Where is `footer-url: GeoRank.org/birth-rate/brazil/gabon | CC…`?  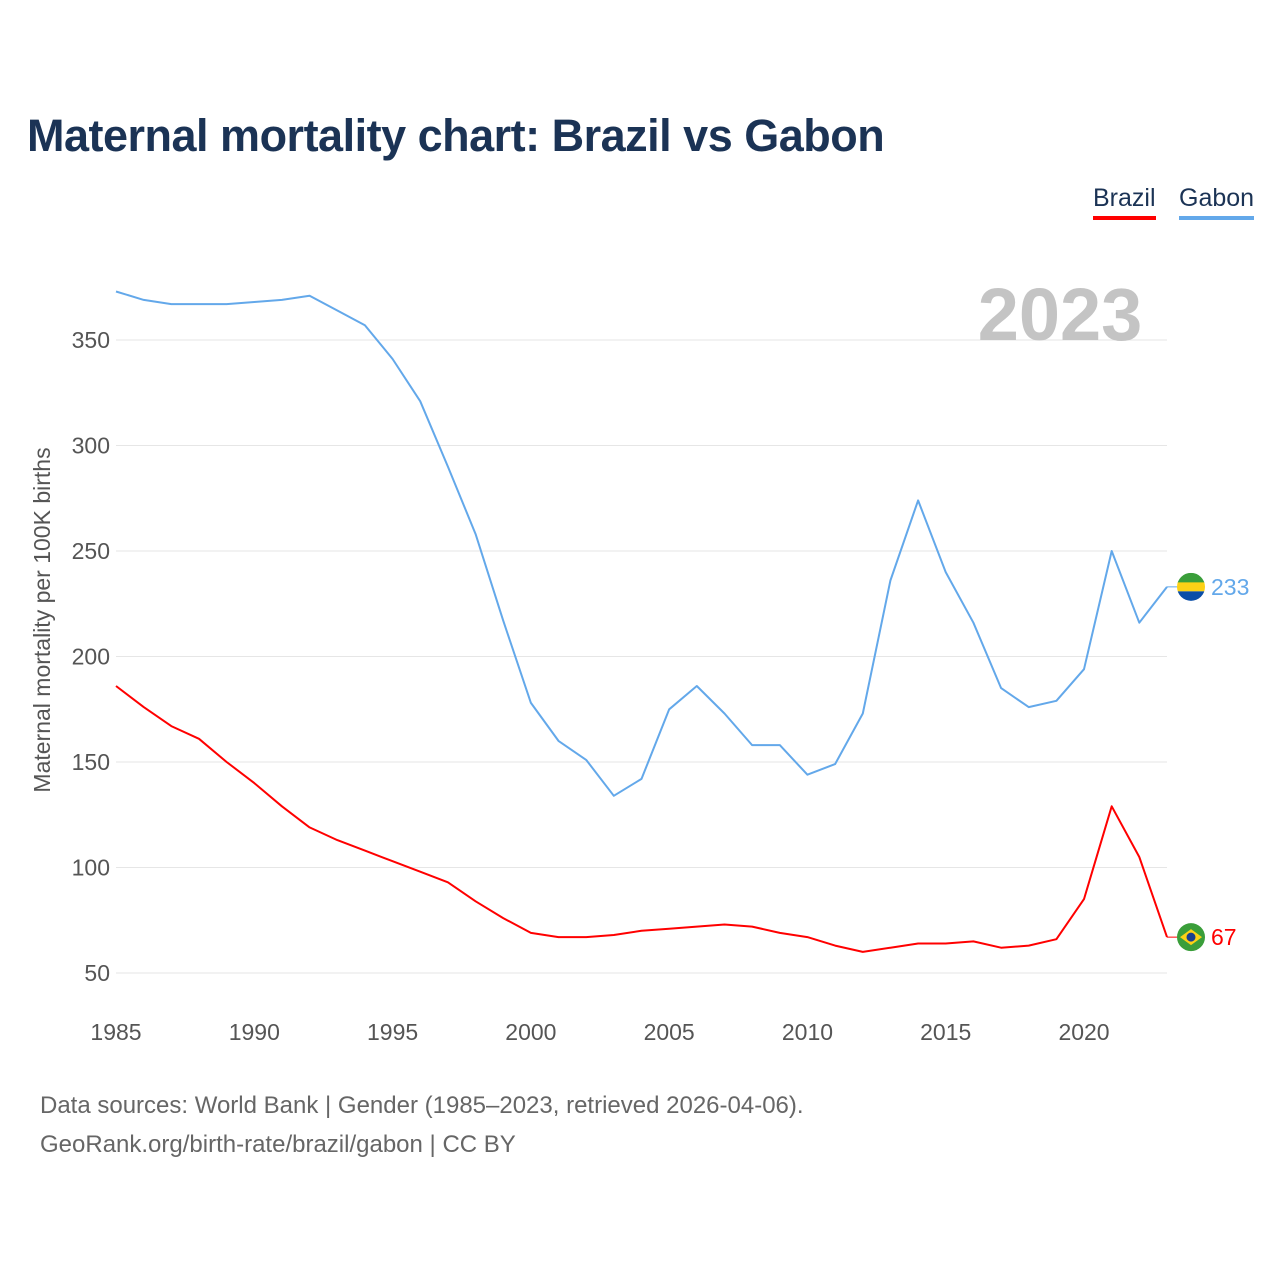 footer-url: GeoRank.org/birth-rate/brazil/gabon | CC… is located at coordinates (278, 1144).